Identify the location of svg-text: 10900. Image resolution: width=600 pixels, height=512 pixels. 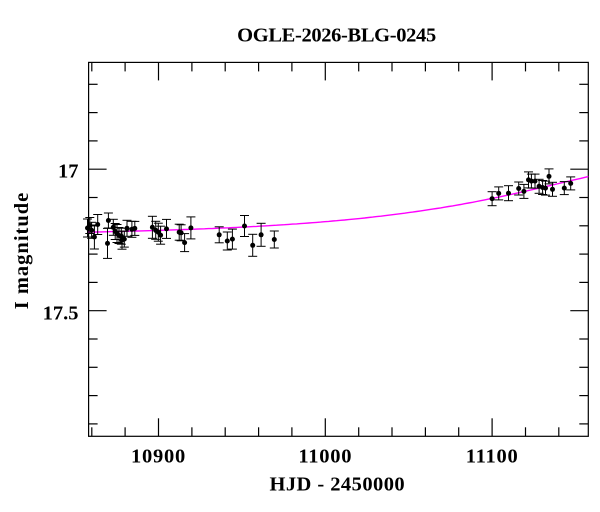
(158, 457).